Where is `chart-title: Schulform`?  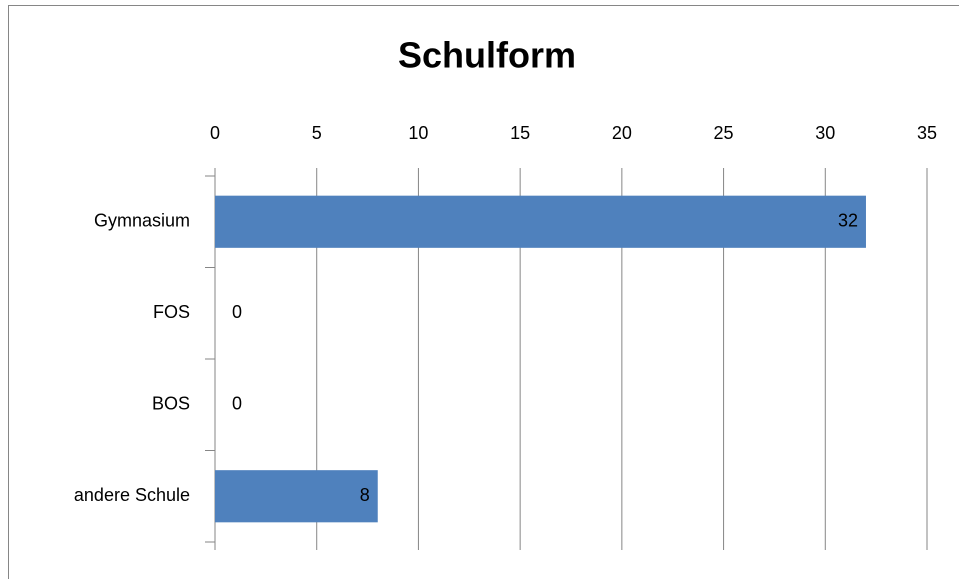 chart-title: Schulform is located at coordinates (487, 55).